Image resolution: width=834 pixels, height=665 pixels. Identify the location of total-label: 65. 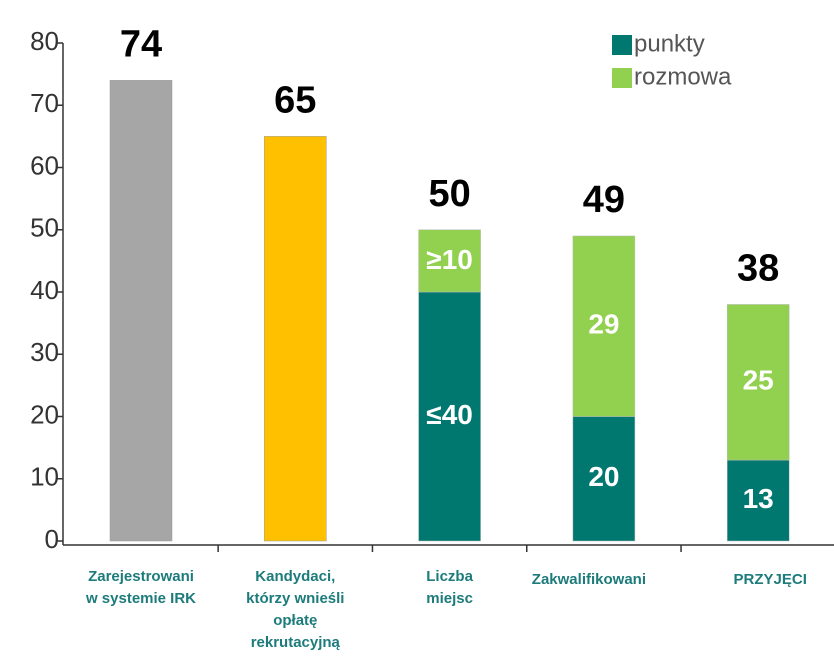
(295, 100).